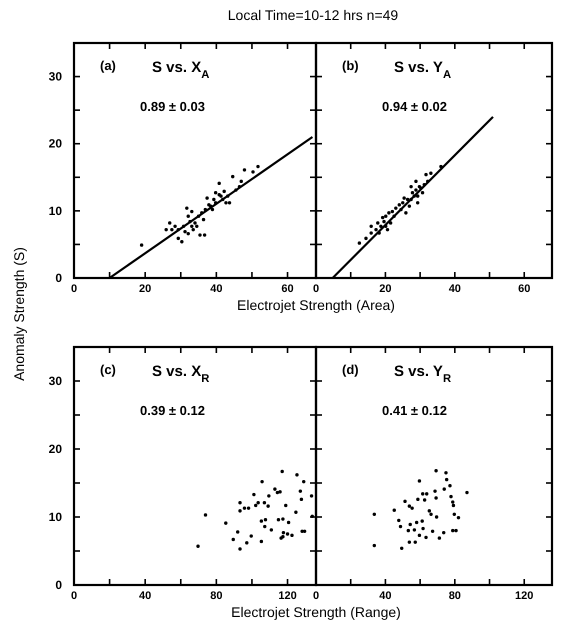 This screenshot has width=561, height=632. I want to click on annotation: (a), so click(108, 65).